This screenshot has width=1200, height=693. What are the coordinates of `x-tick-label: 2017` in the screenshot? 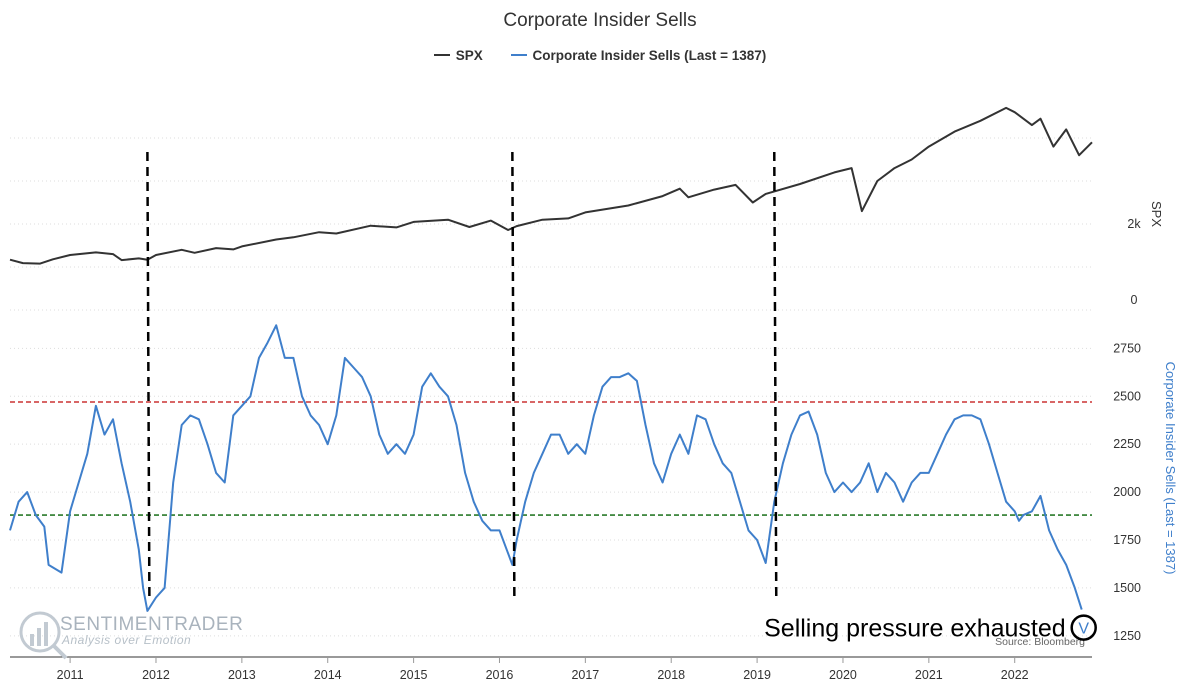 It's located at (585, 675).